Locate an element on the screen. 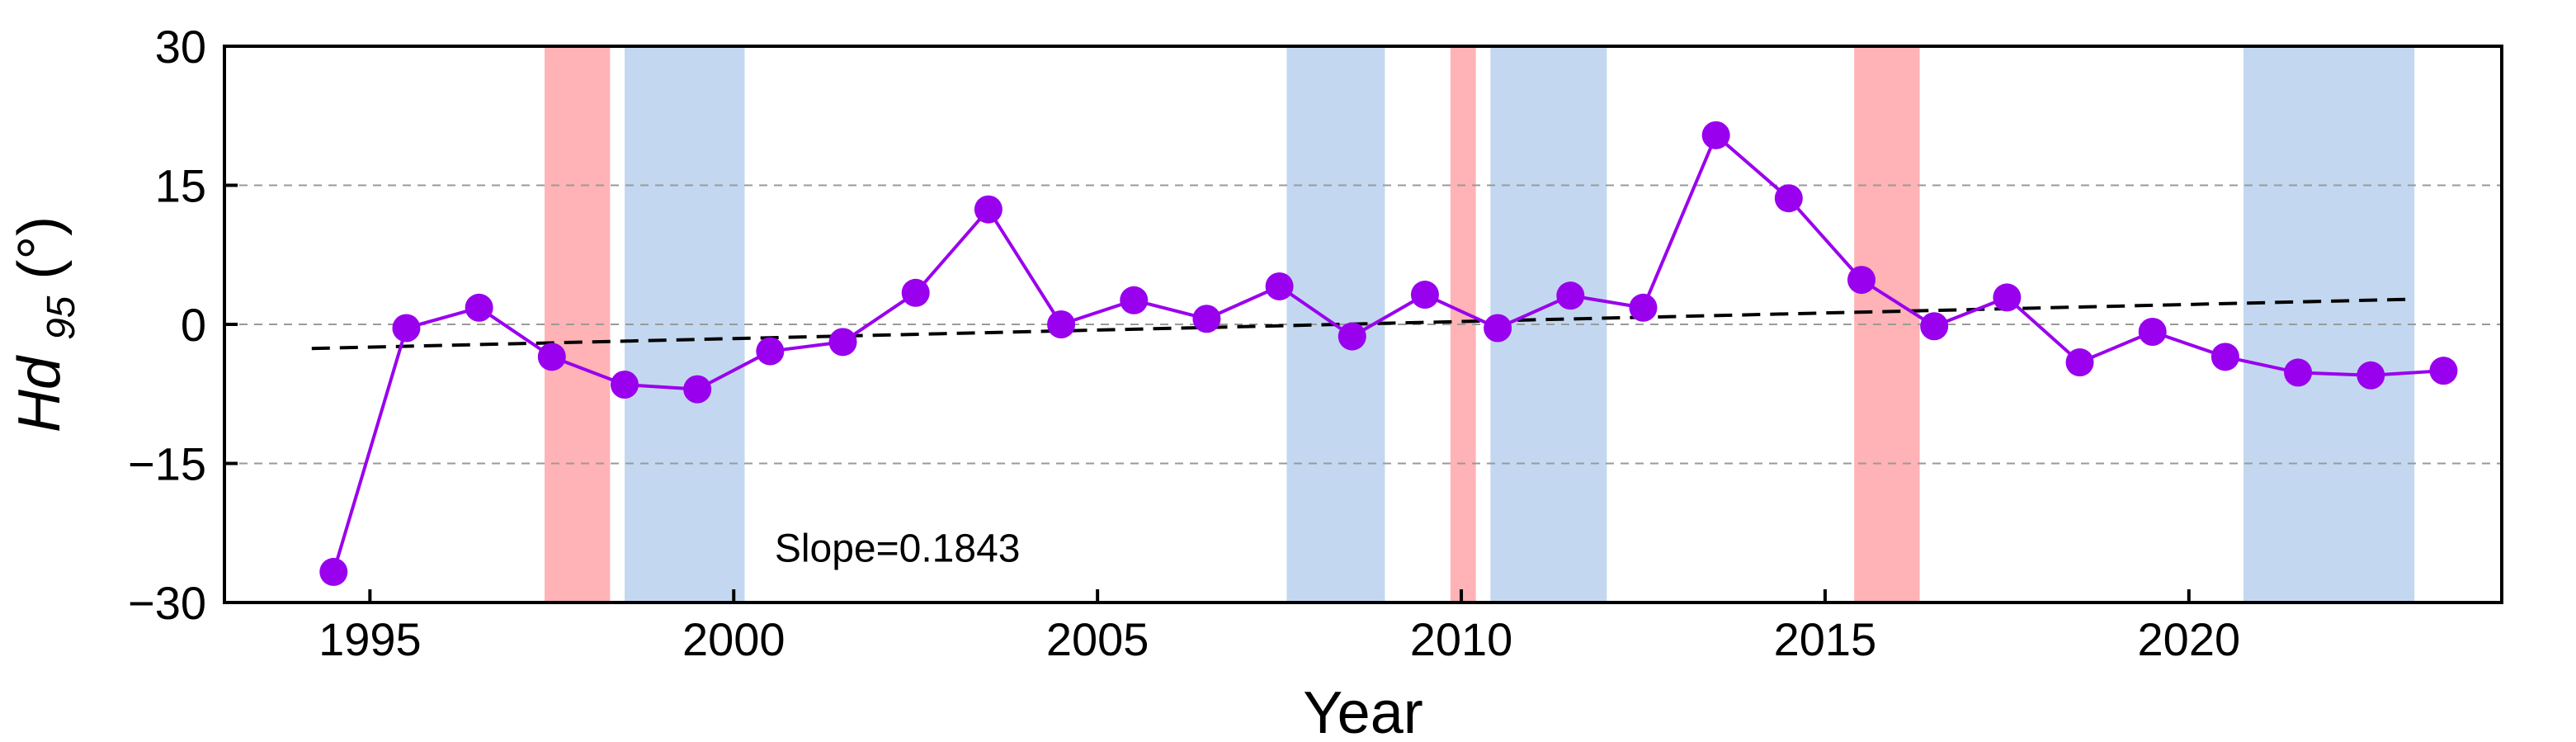 The image size is (2576, 742). x-tick-label: 2010 is located at coordinates (1461, 639).